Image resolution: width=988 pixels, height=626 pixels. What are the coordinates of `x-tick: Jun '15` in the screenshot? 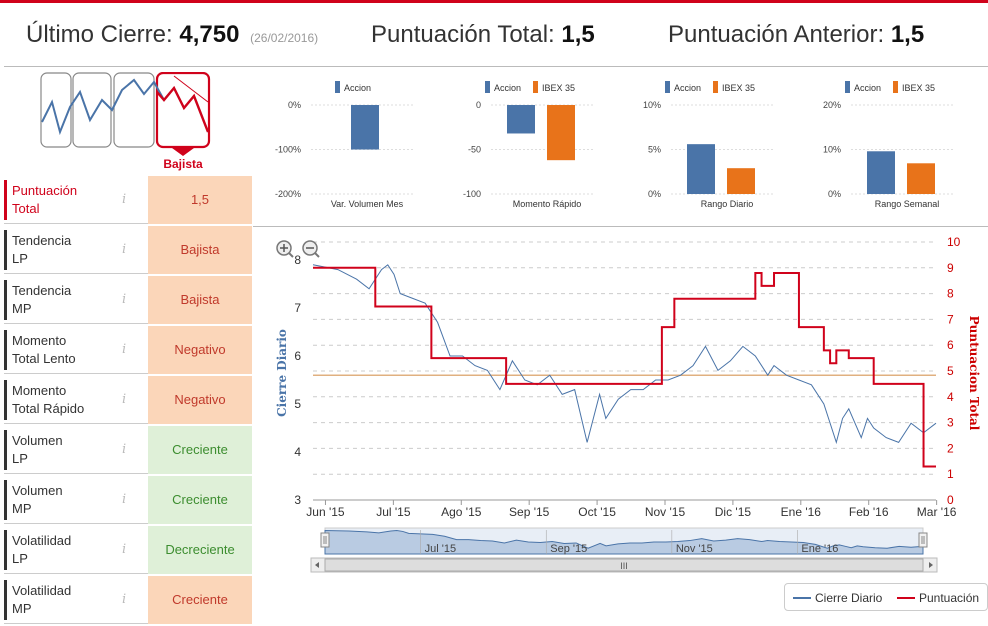 It's located at (325, 512).